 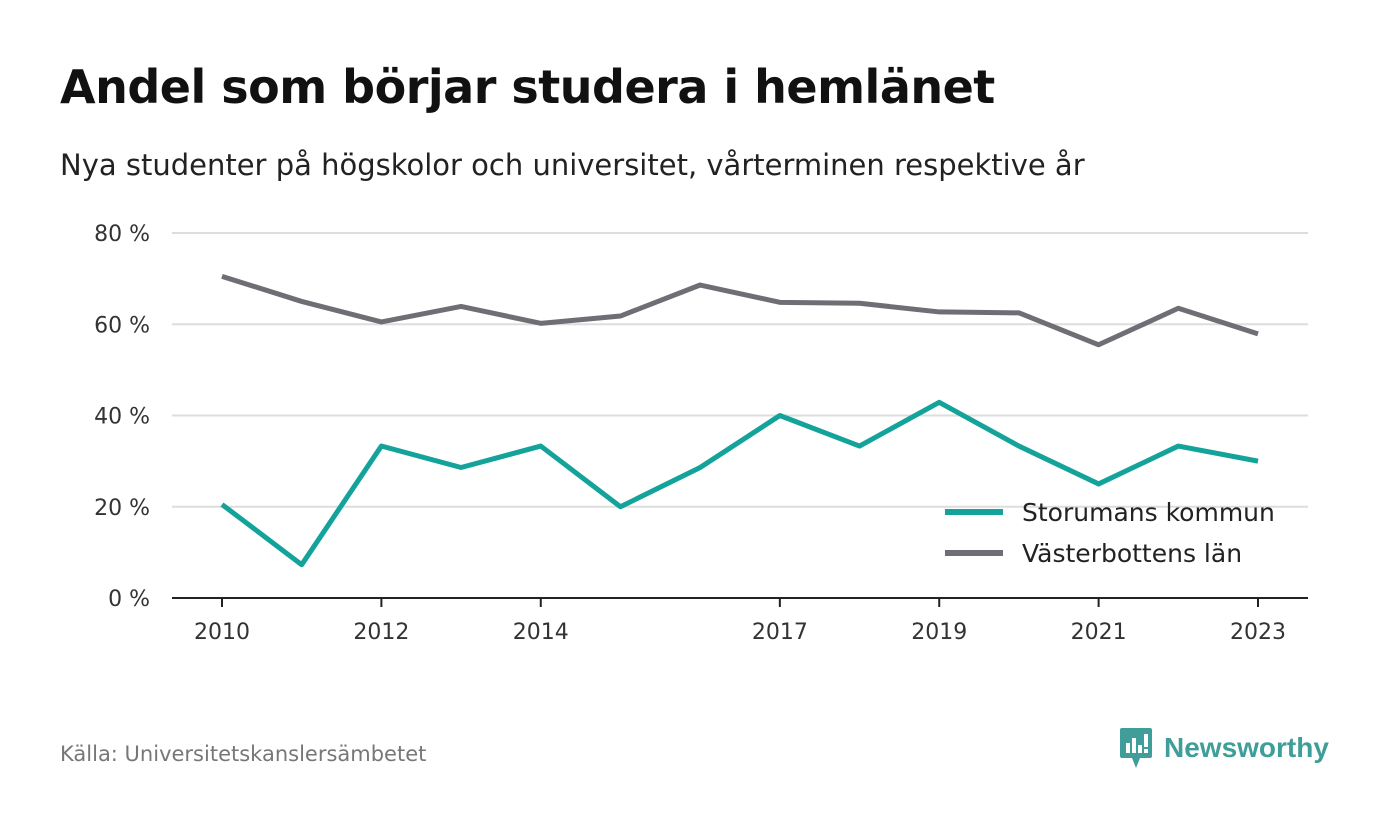 What do you see at coordinates (1246, 747) in the screenshot?
I see `brand-name: Newsworthy` at bounding box center [1246, 747].